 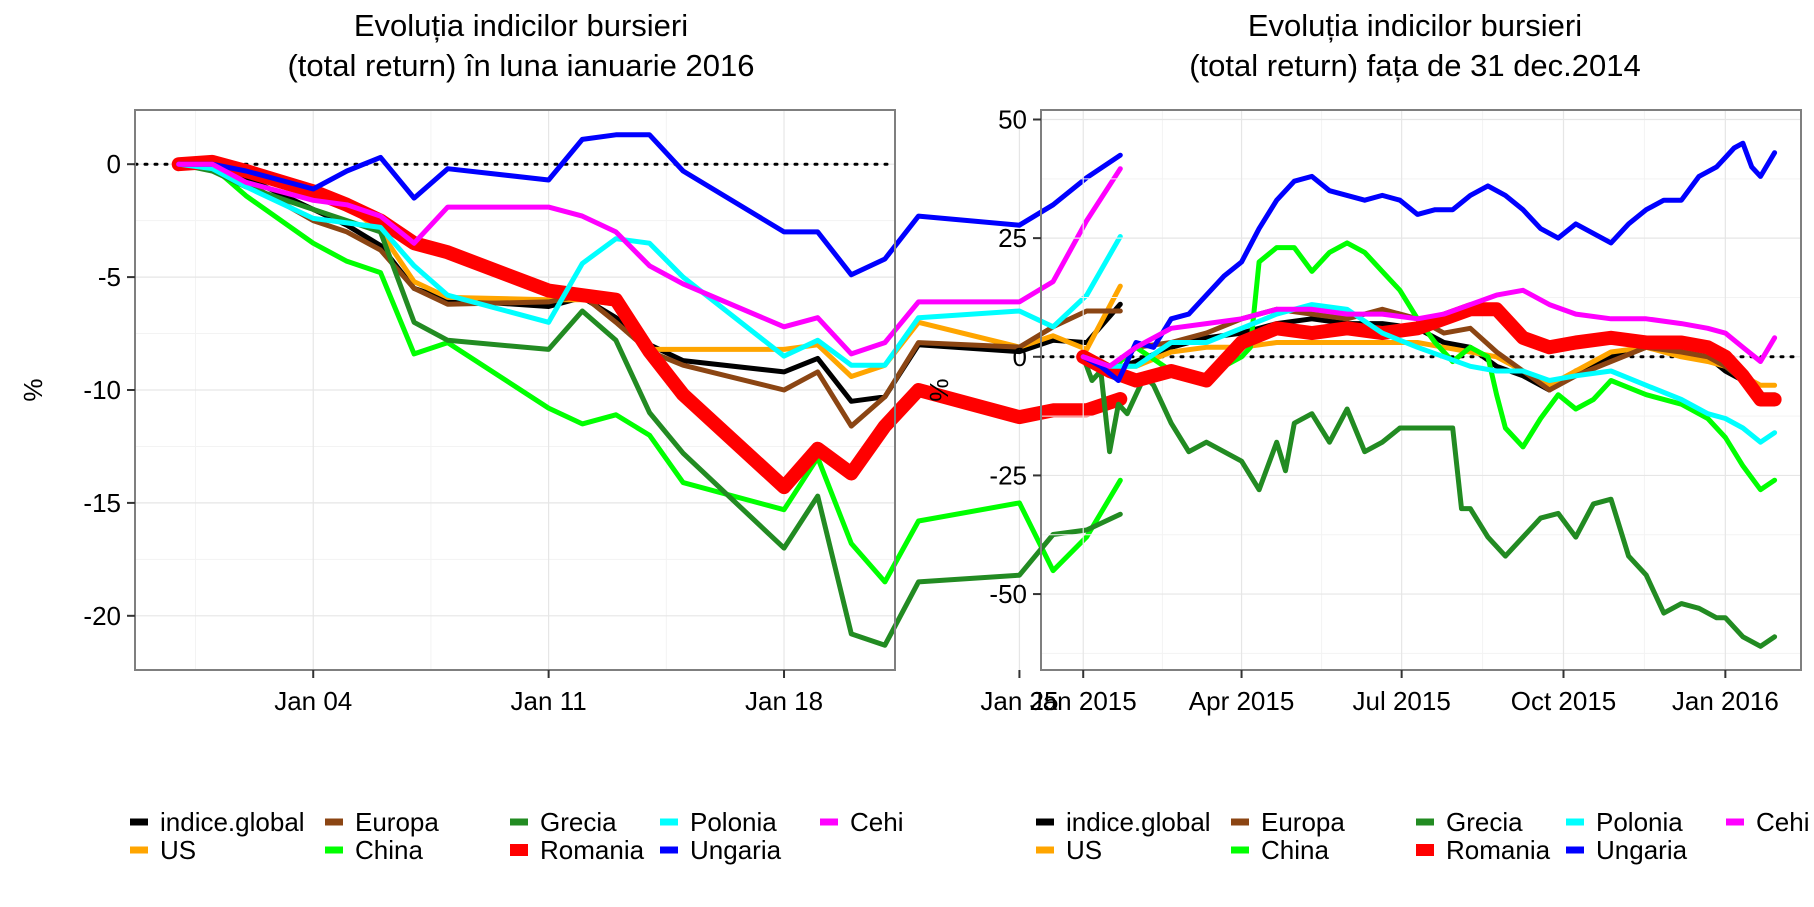 I want to click on y-tick-label: 25, so click(x=1012, y=238).